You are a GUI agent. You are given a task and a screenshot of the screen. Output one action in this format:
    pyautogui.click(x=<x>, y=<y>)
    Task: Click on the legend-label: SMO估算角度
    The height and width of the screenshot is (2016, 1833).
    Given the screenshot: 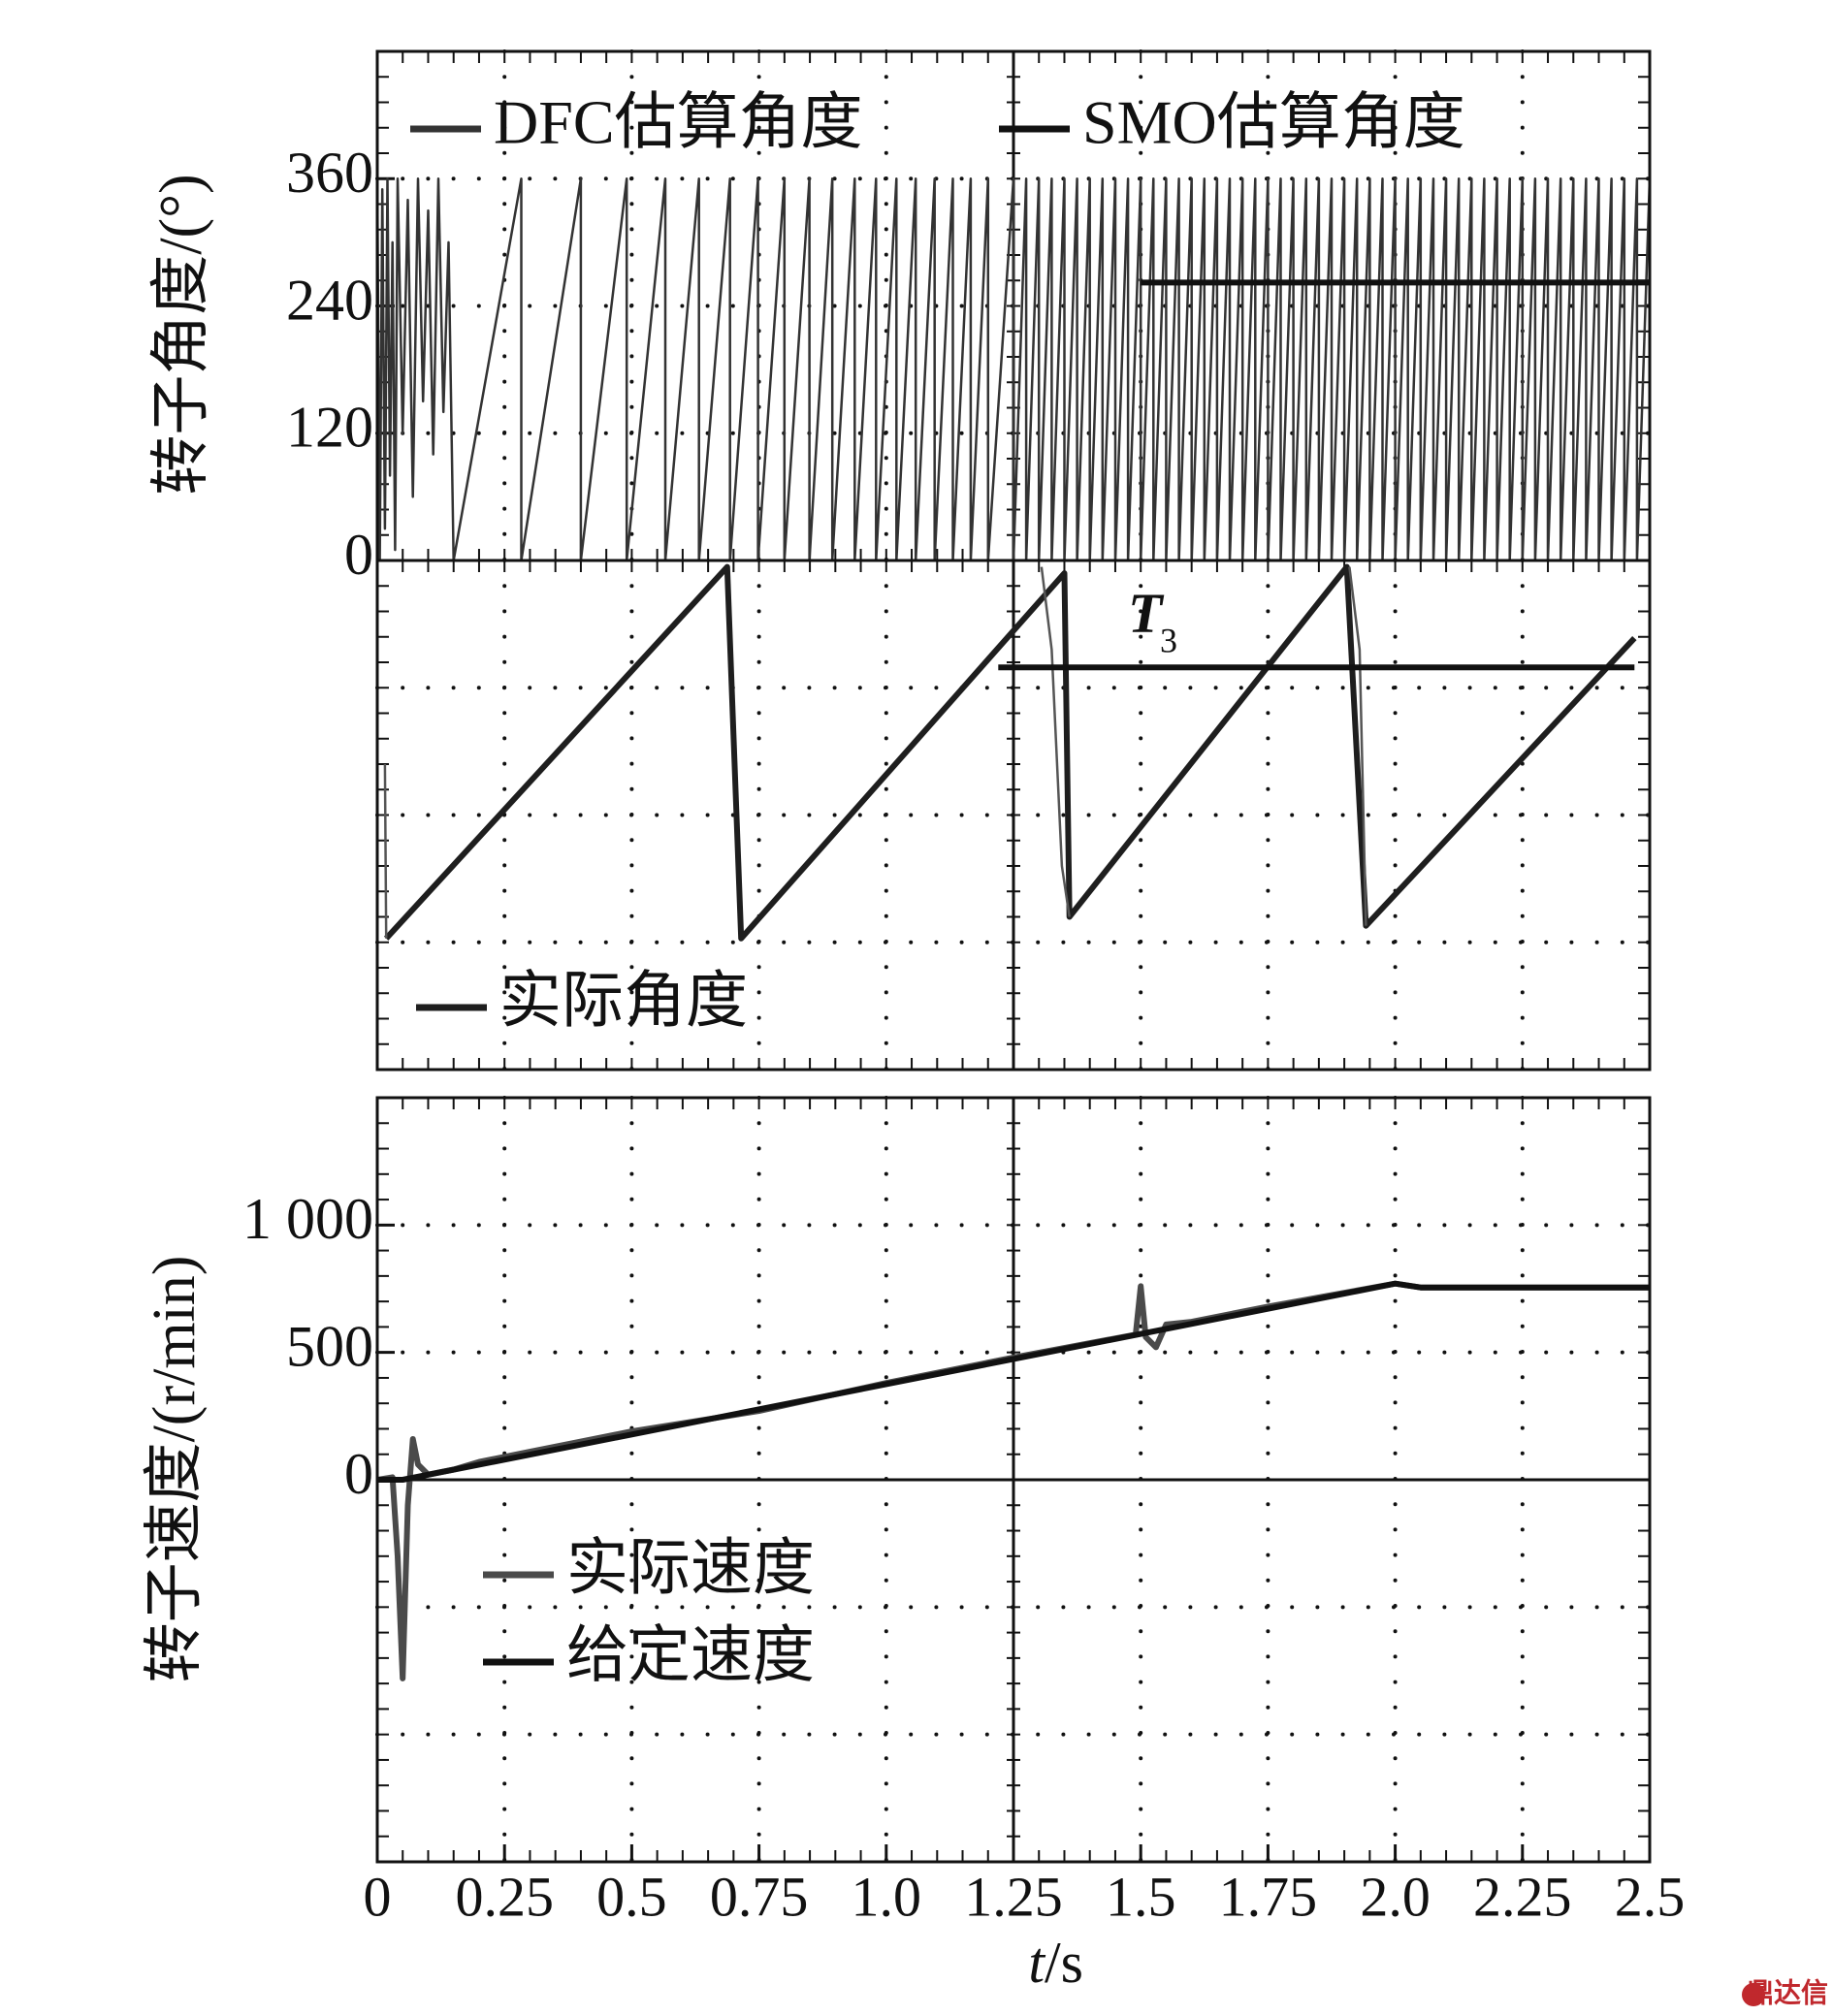 What is the action you would take?
    pyautogui.click(x=1273, y=122)
    